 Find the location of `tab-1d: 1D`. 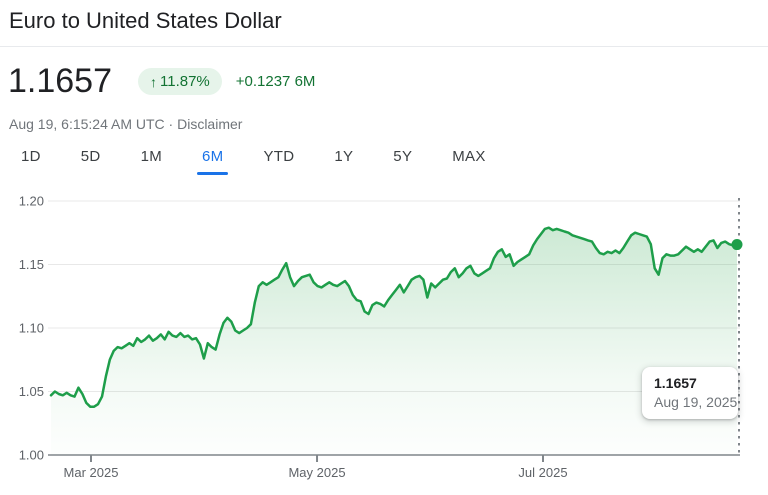

tab-1d: 1D is located at coordinates (31, 156).